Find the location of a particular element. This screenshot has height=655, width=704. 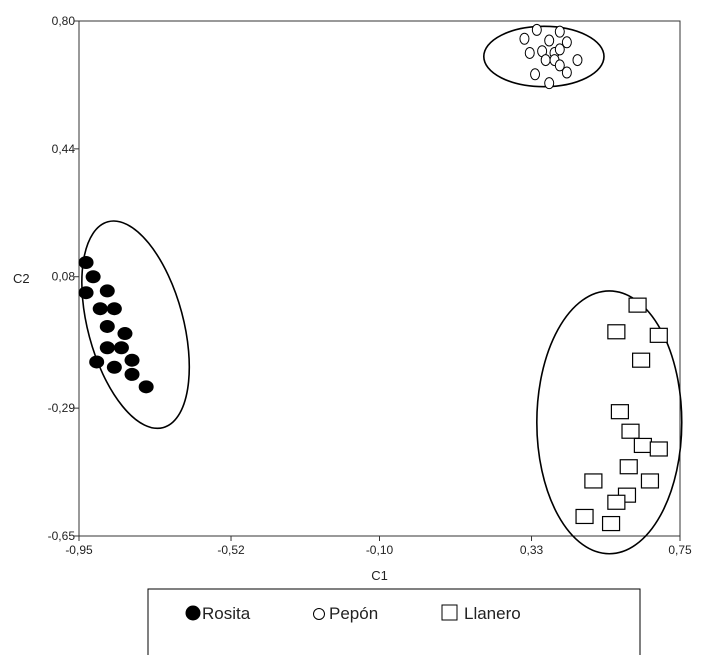

legend-label-pepon: Pepón is located at coordinates (353, 613).